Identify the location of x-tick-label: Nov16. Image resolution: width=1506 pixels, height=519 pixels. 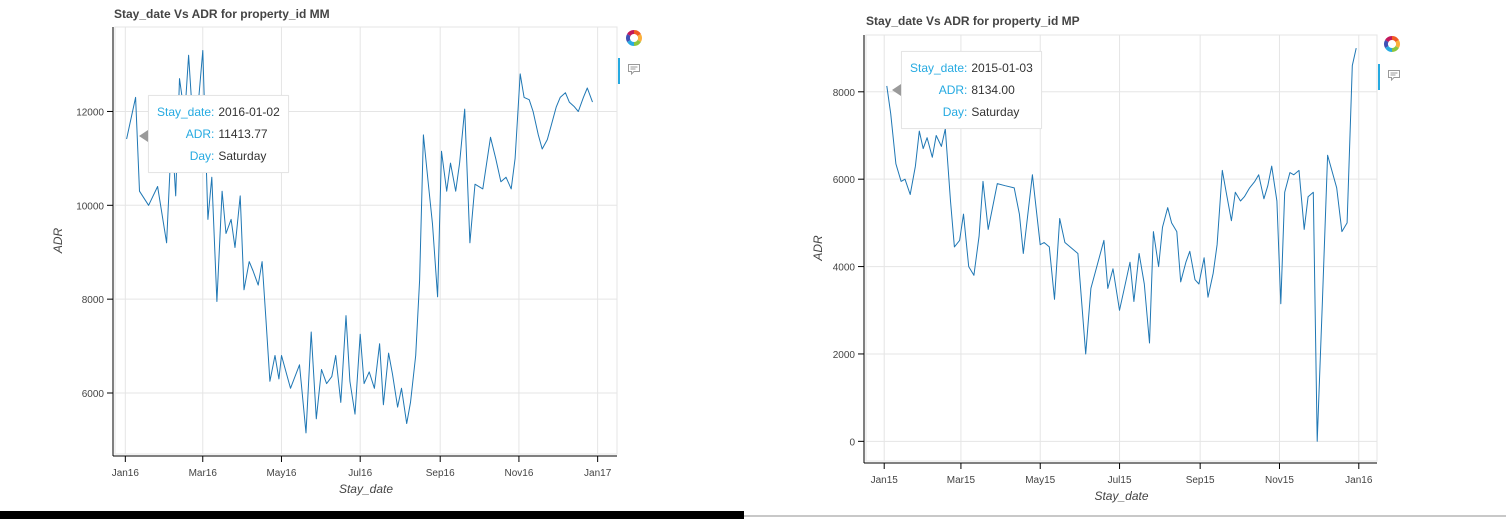
(518, 473).